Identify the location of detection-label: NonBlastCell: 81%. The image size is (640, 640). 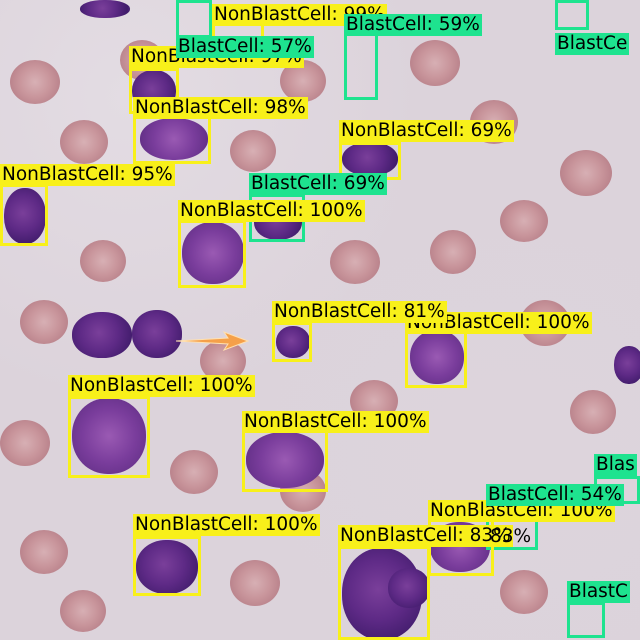
(359, 312).